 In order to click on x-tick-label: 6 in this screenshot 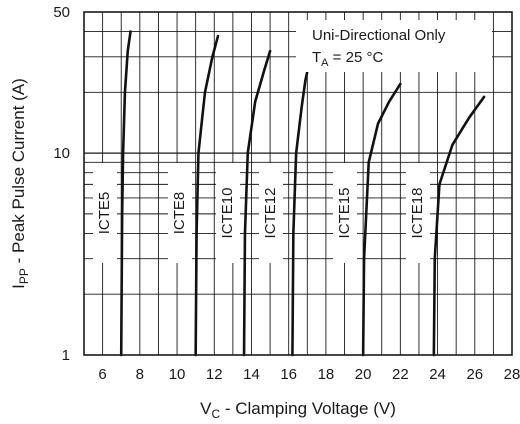, I will do `click(102, 374)`.